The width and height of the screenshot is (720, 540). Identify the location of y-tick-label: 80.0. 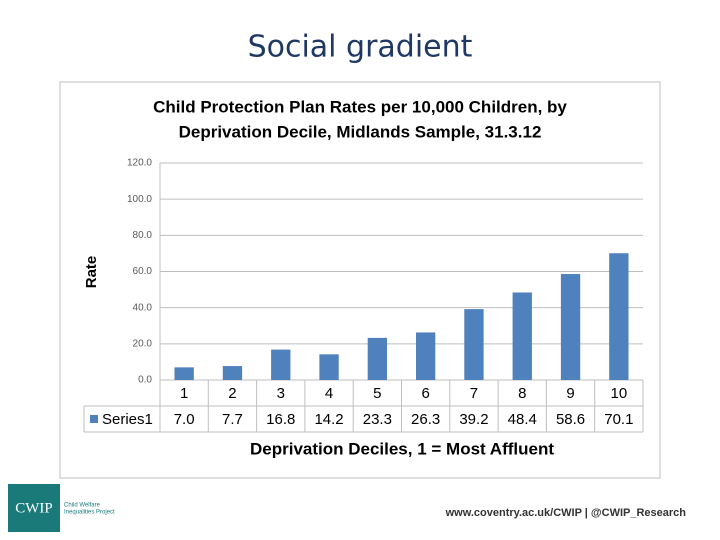
(143, 235).